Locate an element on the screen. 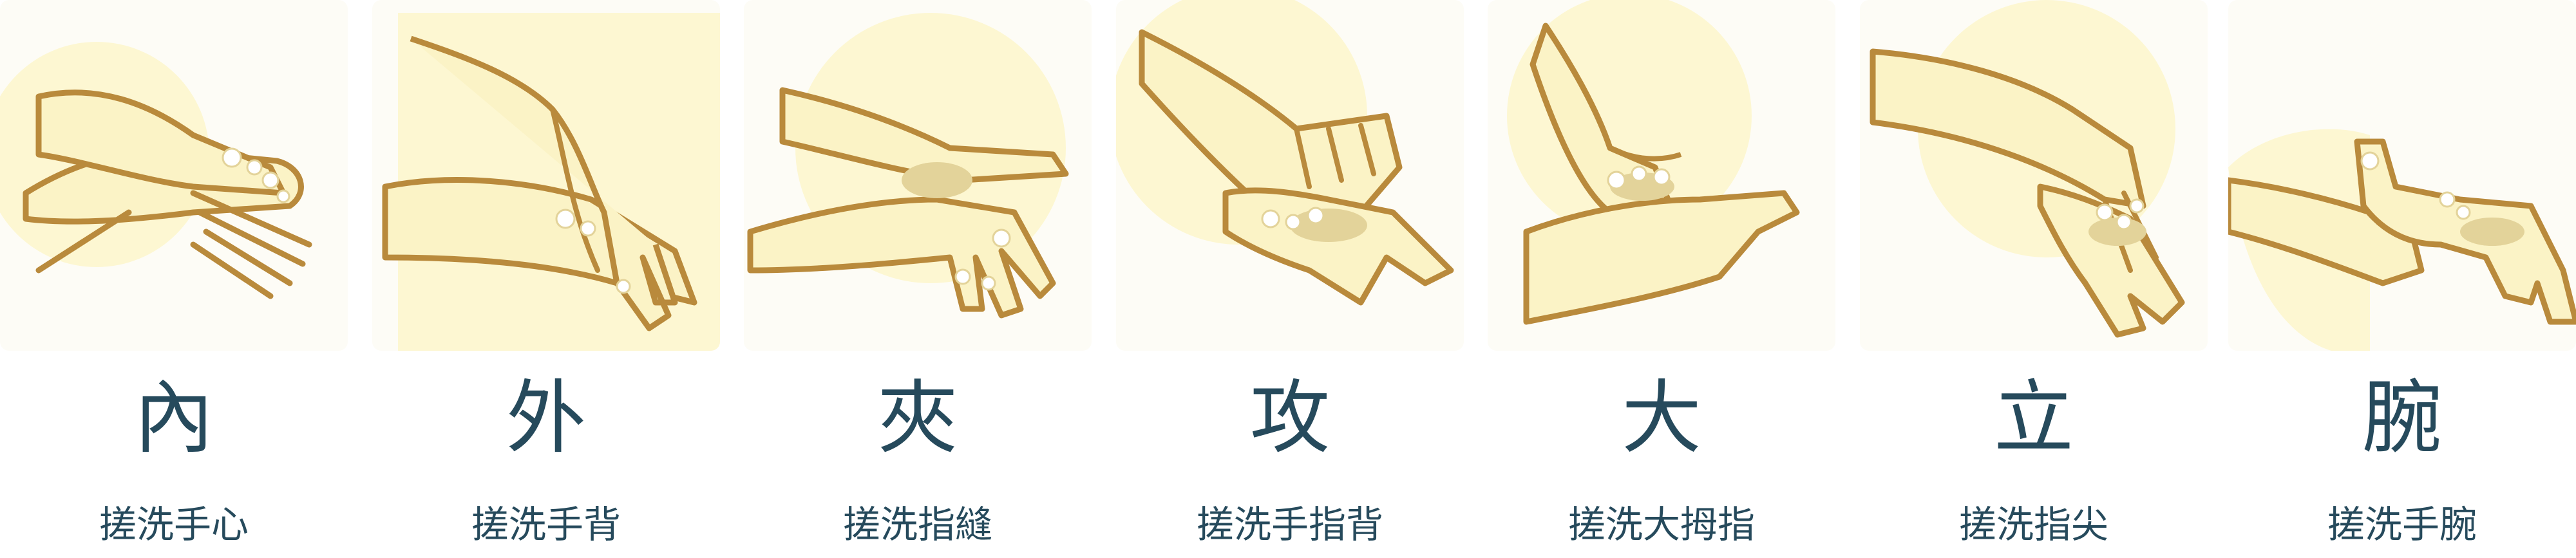 This screenshot has height=558, width=2576. step-2: 外 搓洗手背 is located at coordinates (546, 279).